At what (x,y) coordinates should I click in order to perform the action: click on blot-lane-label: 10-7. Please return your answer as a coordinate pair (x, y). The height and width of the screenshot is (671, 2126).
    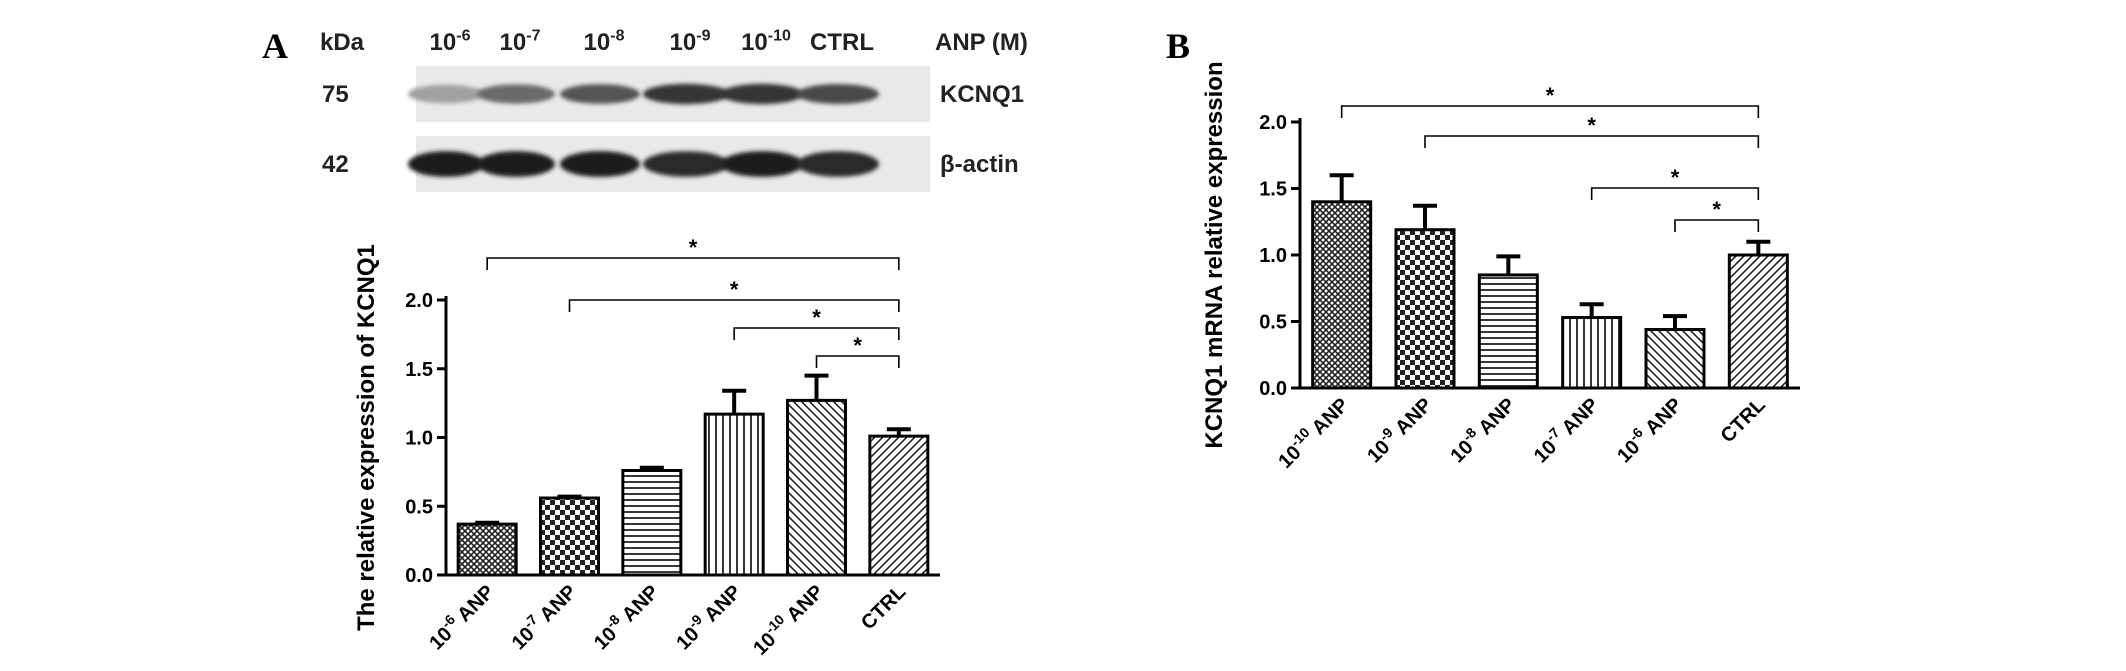
    Looking at the image, I should click on (520, 41).